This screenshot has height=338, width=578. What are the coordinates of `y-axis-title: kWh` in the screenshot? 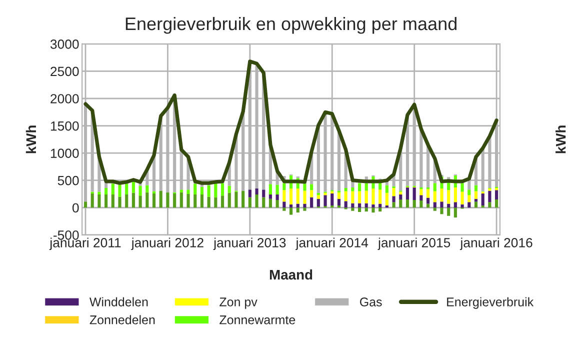 It's located at (31, 140).